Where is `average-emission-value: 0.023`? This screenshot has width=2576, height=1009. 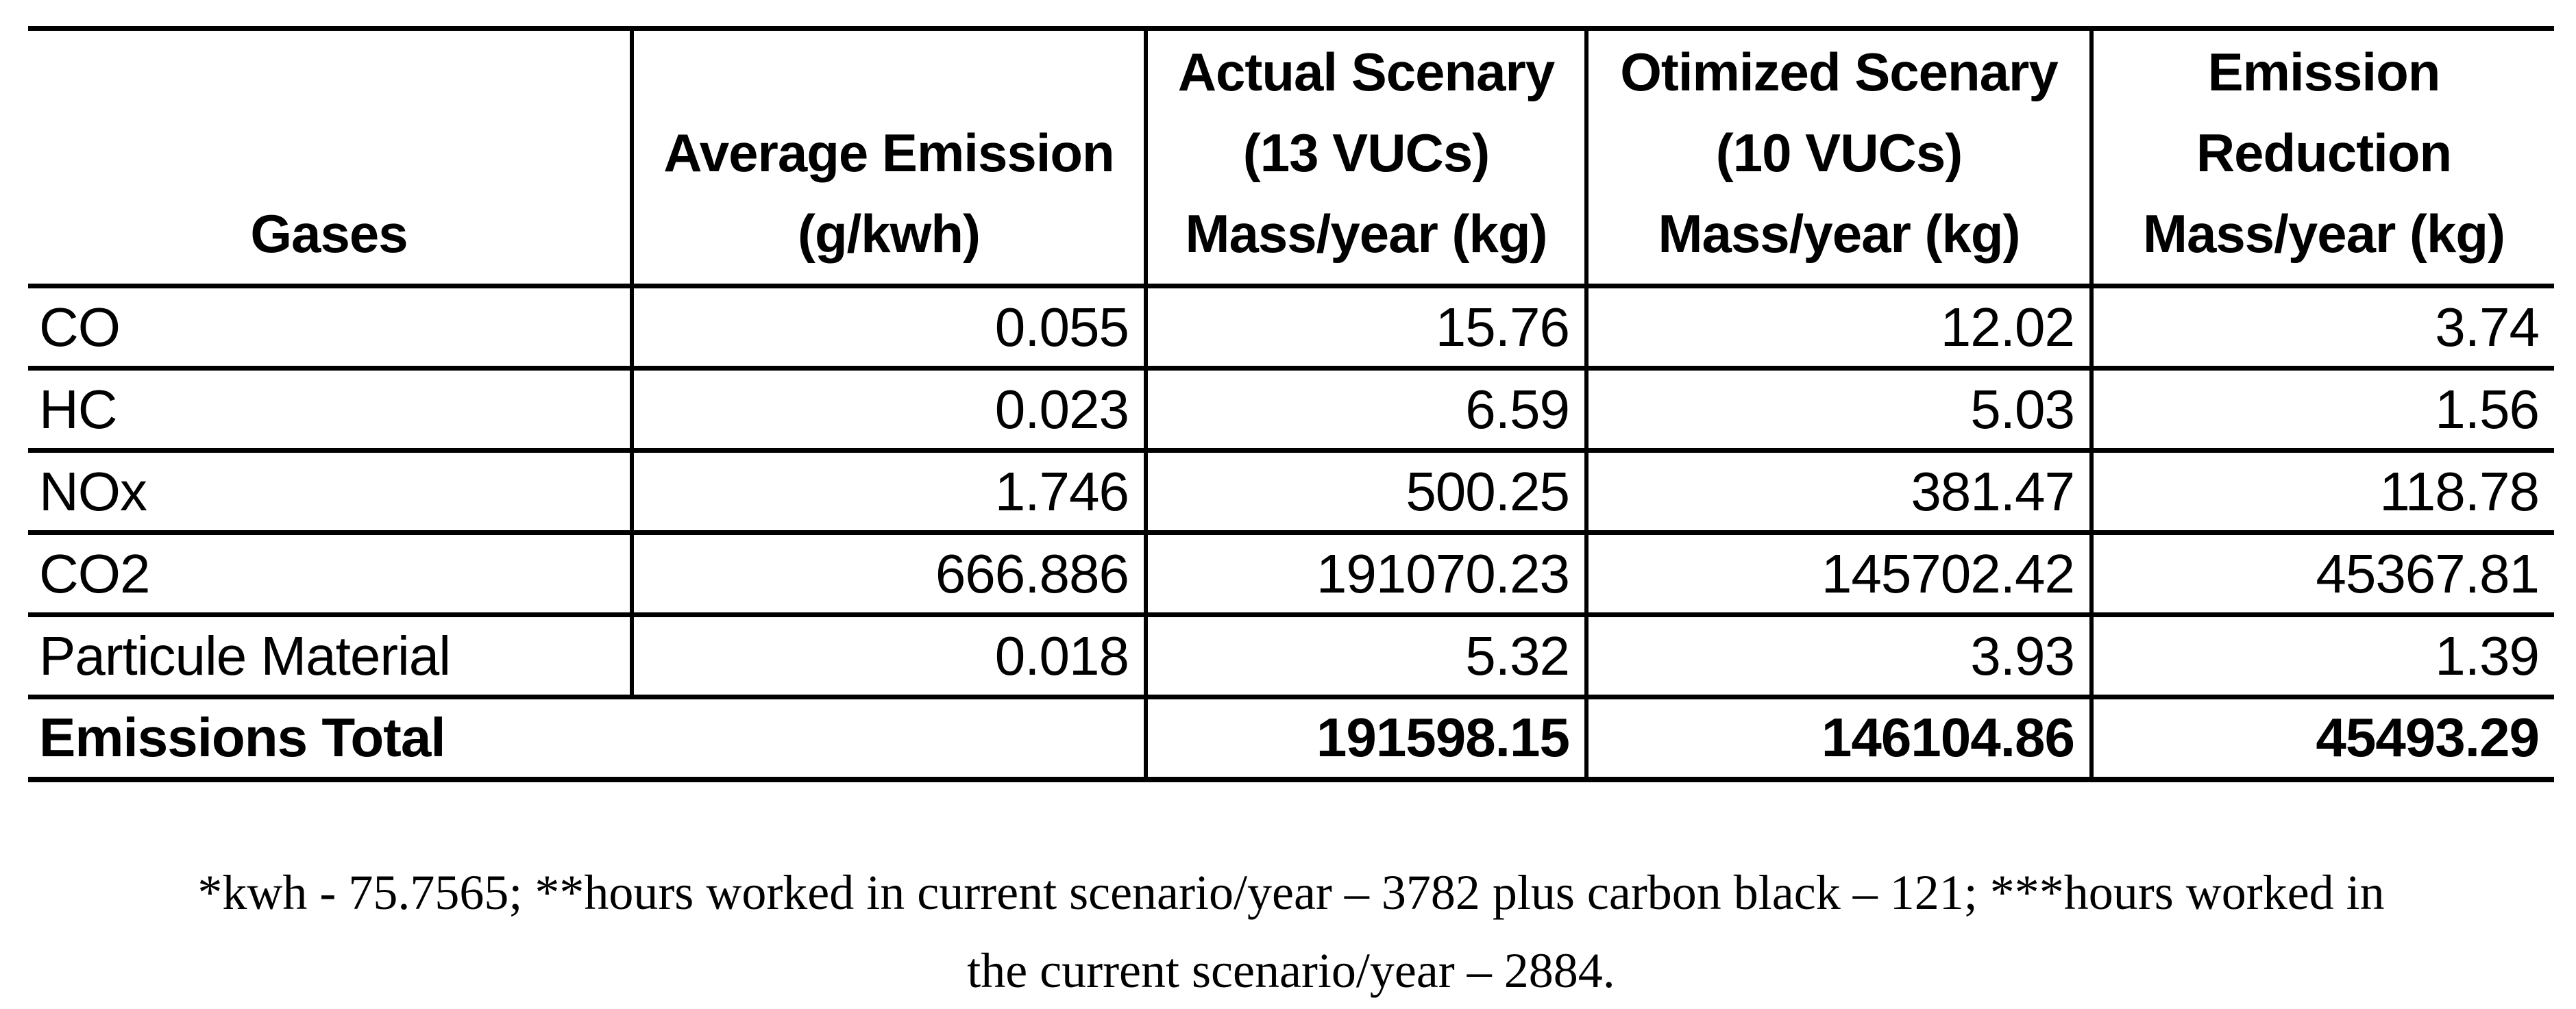 average-emission-value: 0.023 is located at coordinates (889, 410).